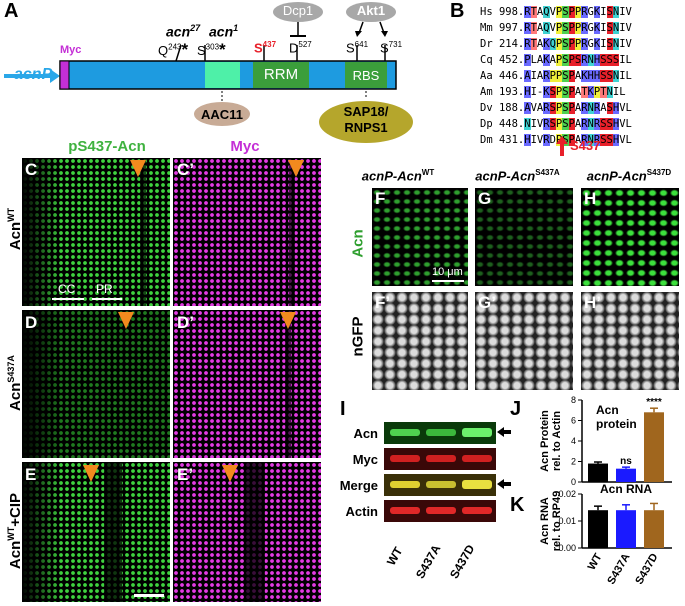  What do you see at coordinates (300, 48) in the screenshot?
I see `d527-label: D527` at bounding box center [300, 48].